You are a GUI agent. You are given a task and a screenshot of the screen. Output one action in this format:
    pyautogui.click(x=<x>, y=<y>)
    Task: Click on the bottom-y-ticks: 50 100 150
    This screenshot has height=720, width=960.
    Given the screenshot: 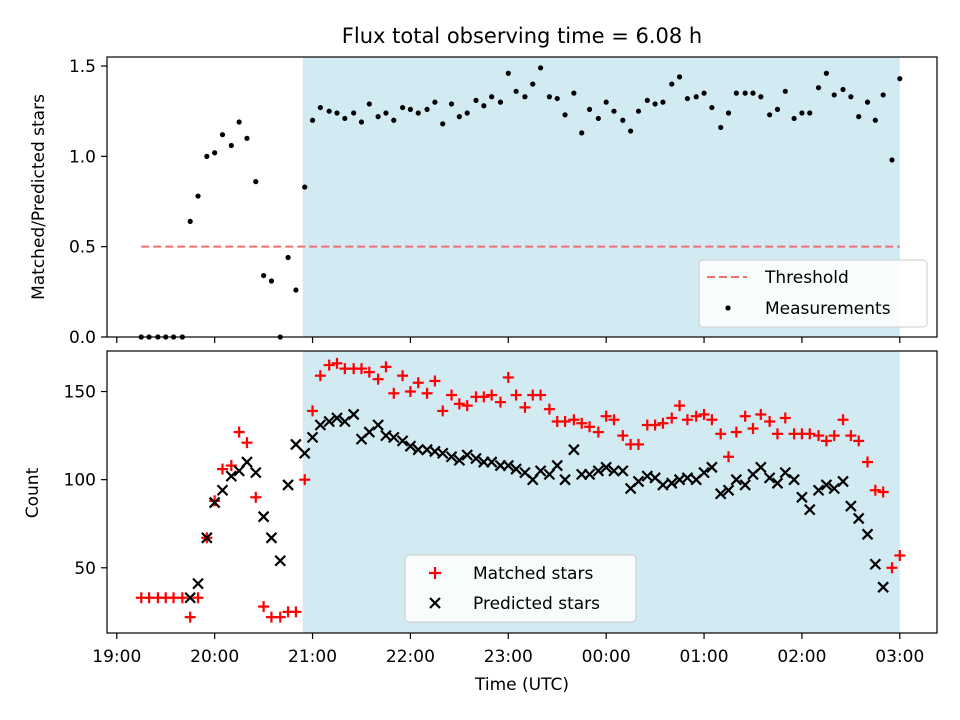 What is the action you would take?
    pyautogui.click(x=85, y=481)
    